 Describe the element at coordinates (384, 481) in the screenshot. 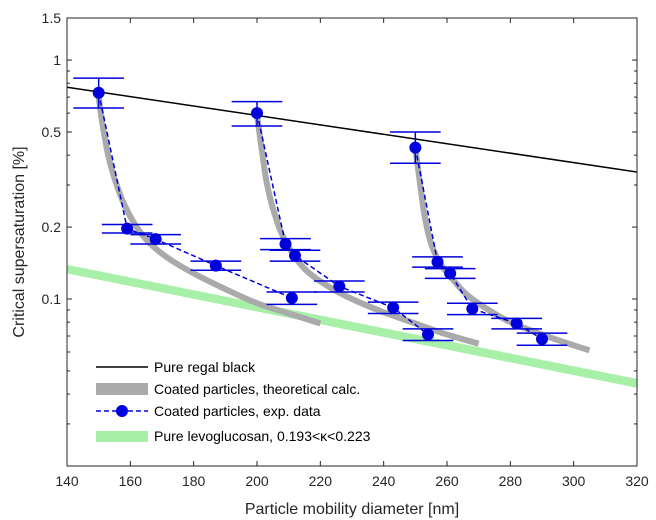

I see `x-tick-label: 240` at that location.